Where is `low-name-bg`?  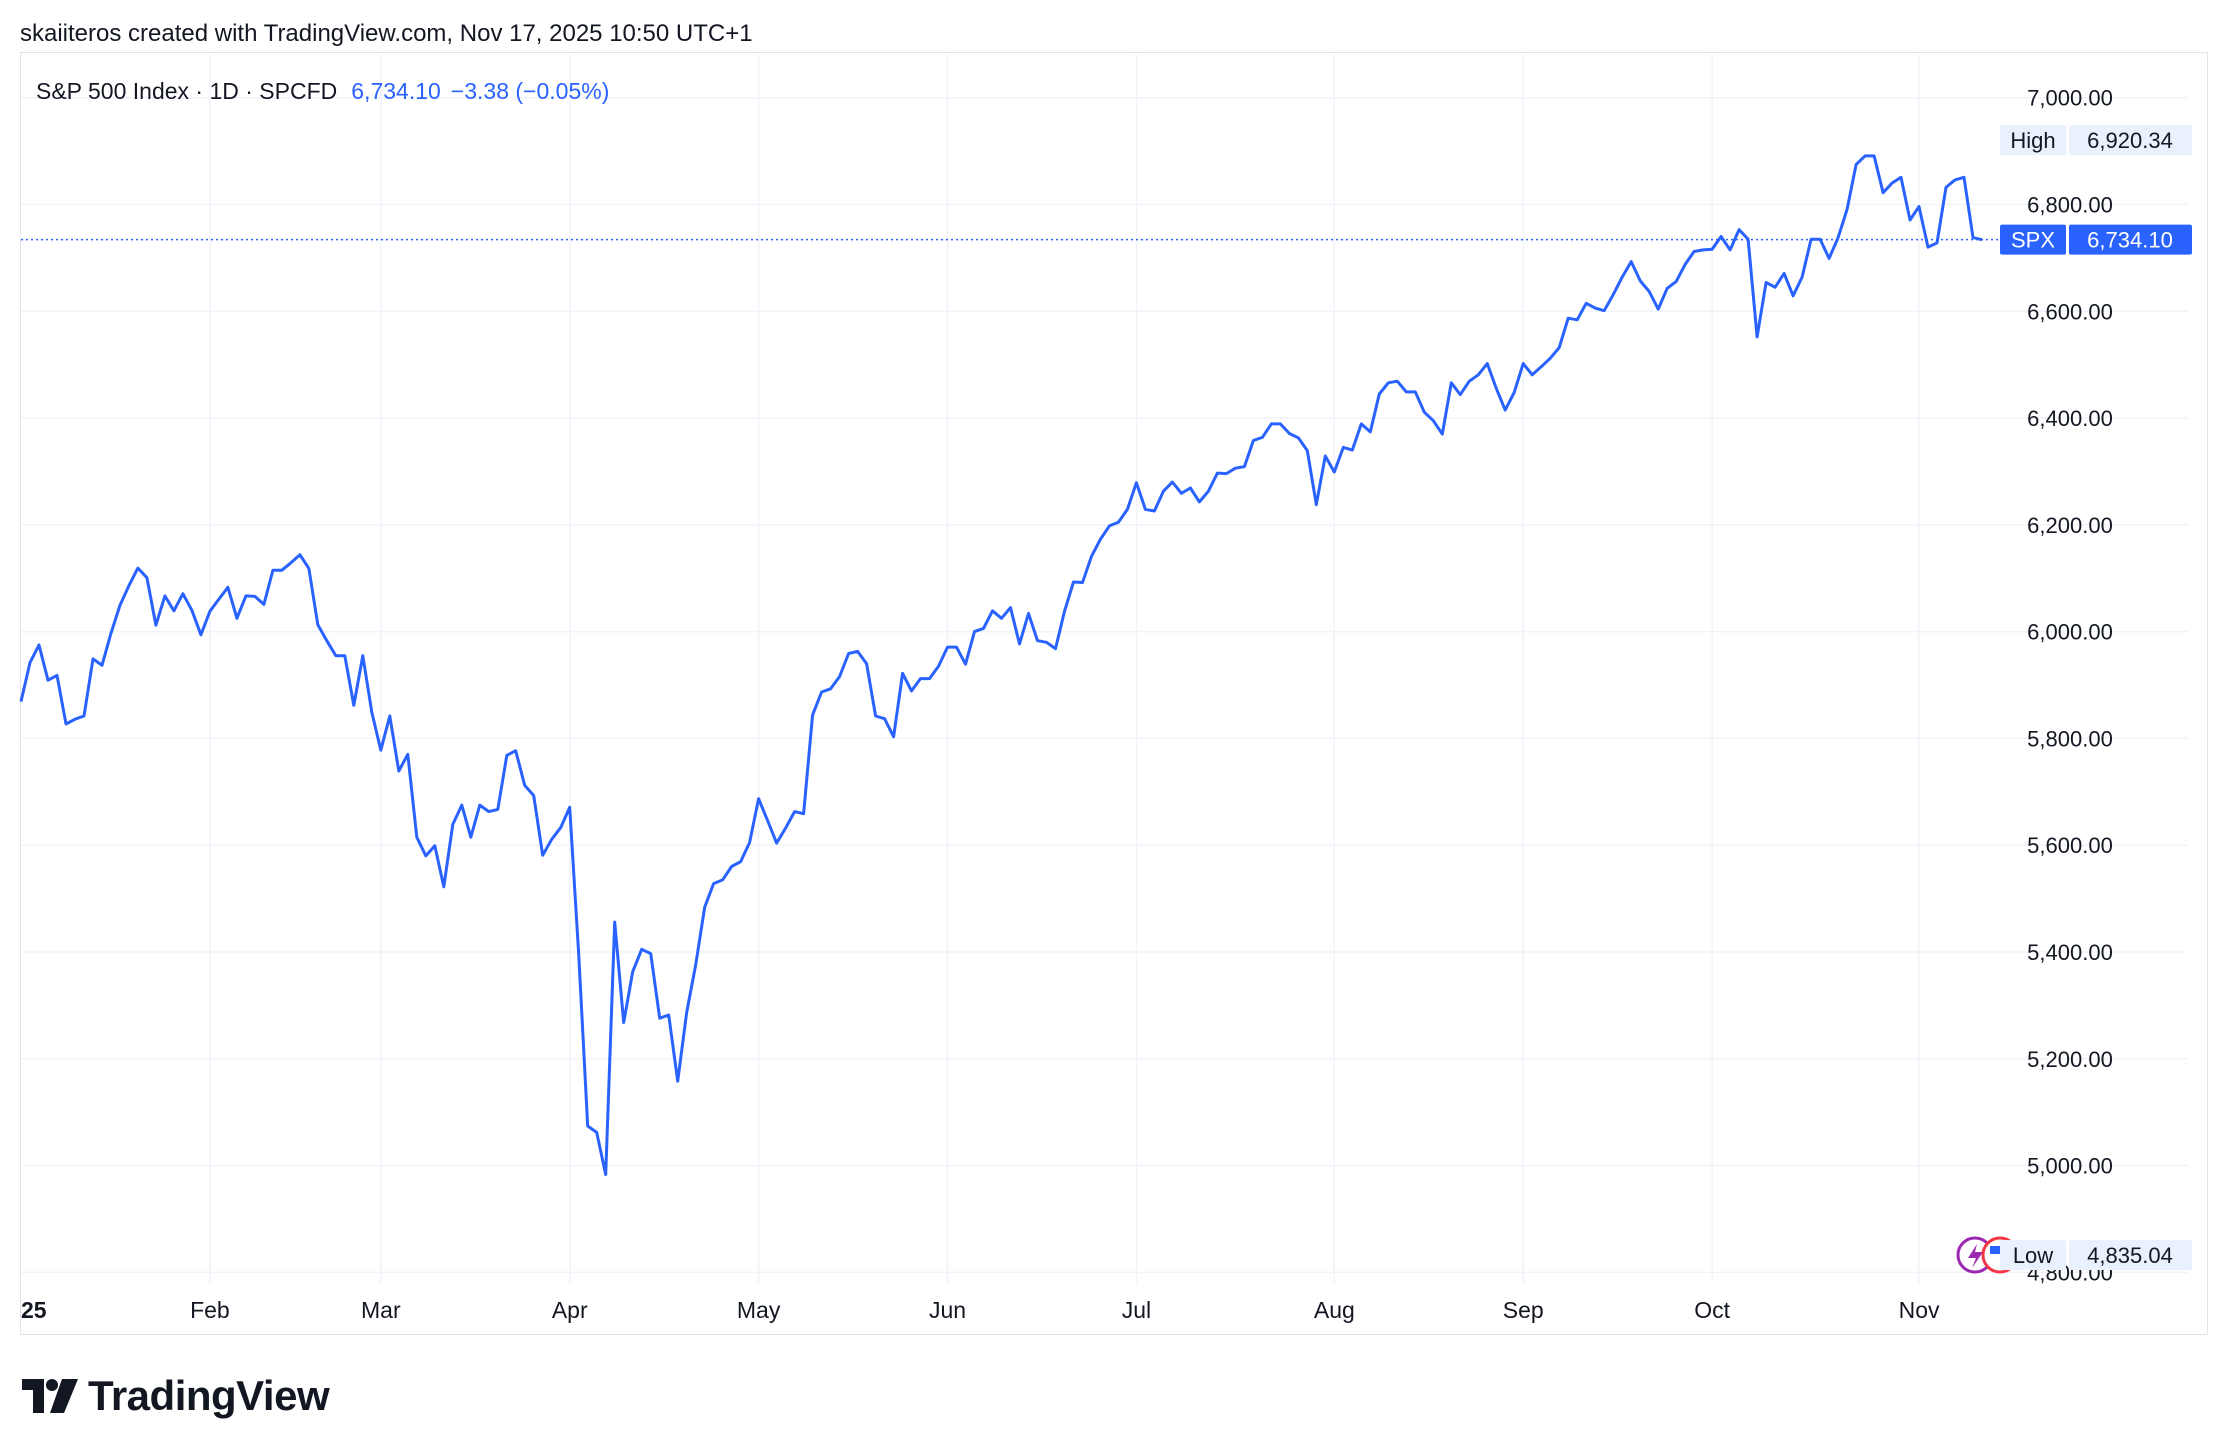 low-name-bg is located at coordinates (2033, 1255).